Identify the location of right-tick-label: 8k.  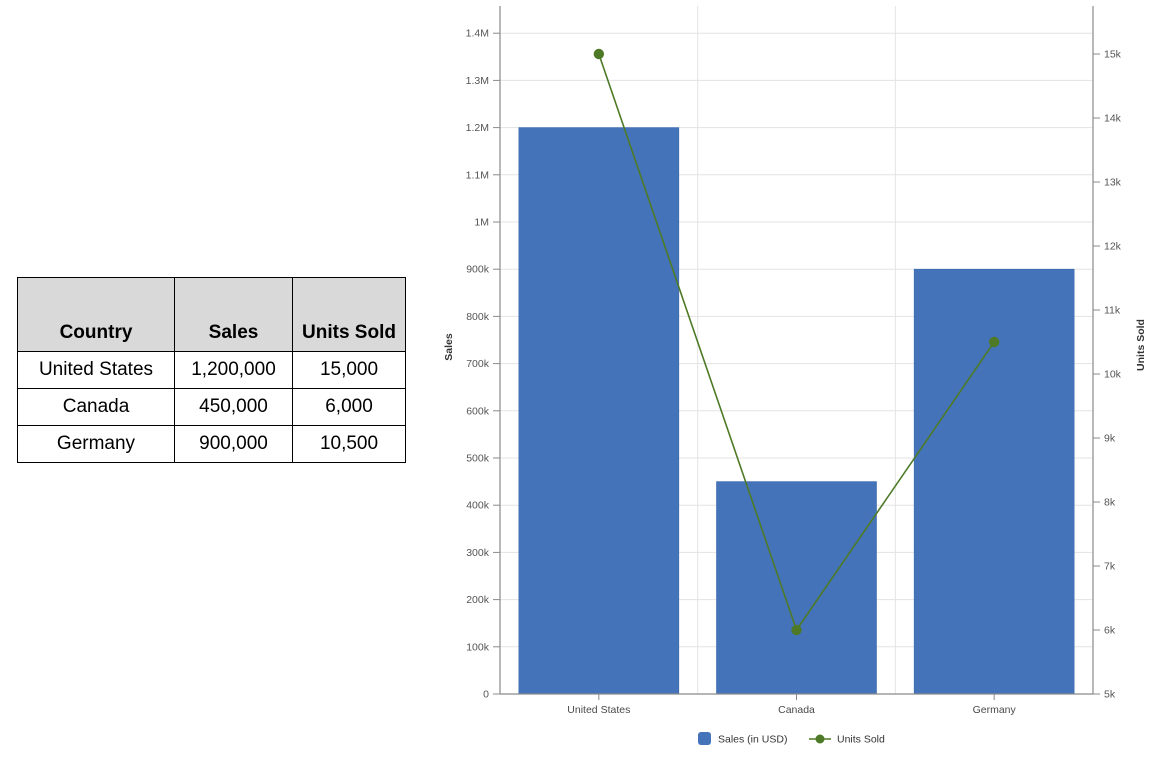
(1110, 503).